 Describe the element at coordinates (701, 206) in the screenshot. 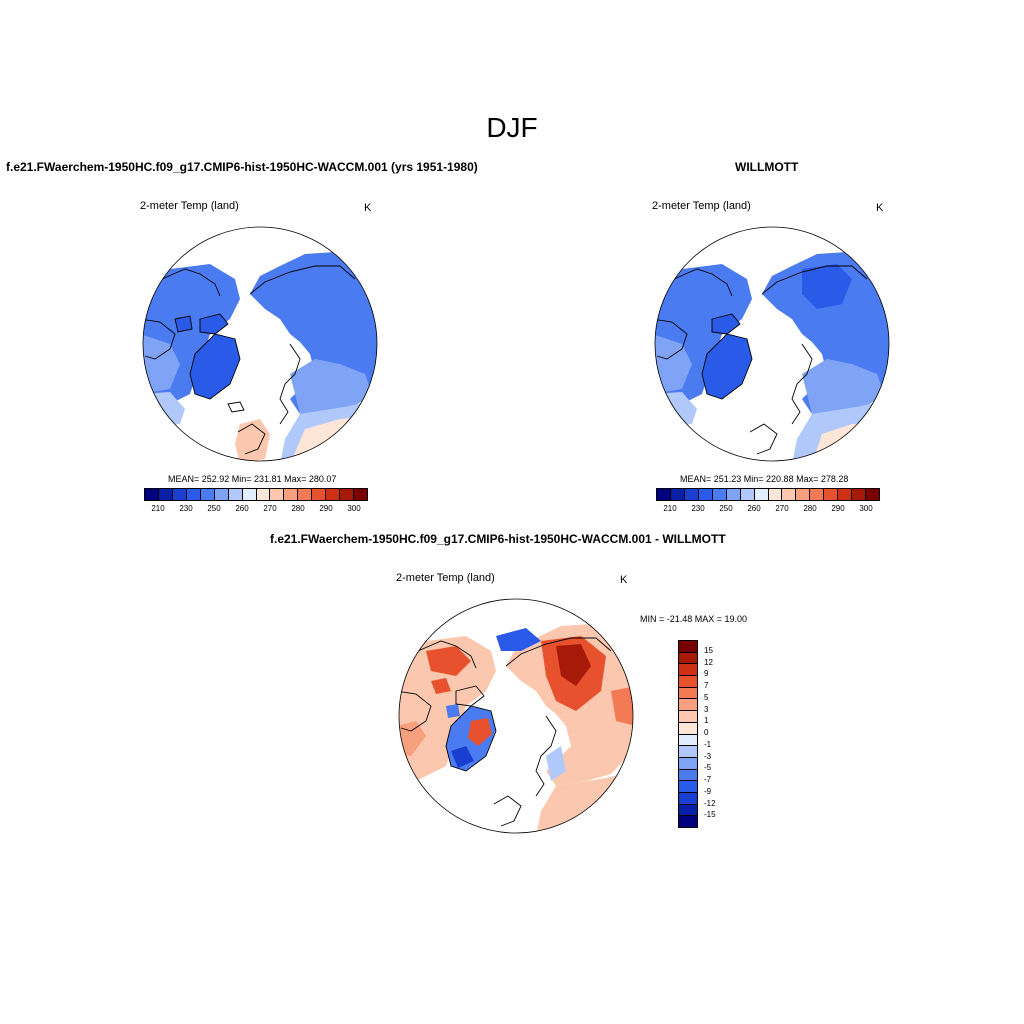

I see `panel-2-variable-label: 2-meter Temp (land)` at that location.